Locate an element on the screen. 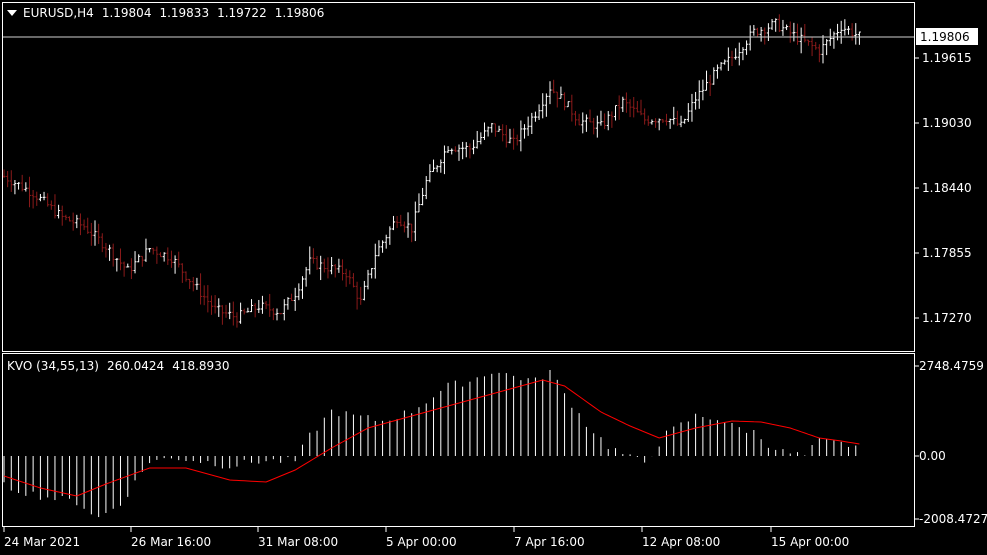 This screenshot has height=555, width=987. price-tick-label: 1.17270 is located at coordinates (947, 318).